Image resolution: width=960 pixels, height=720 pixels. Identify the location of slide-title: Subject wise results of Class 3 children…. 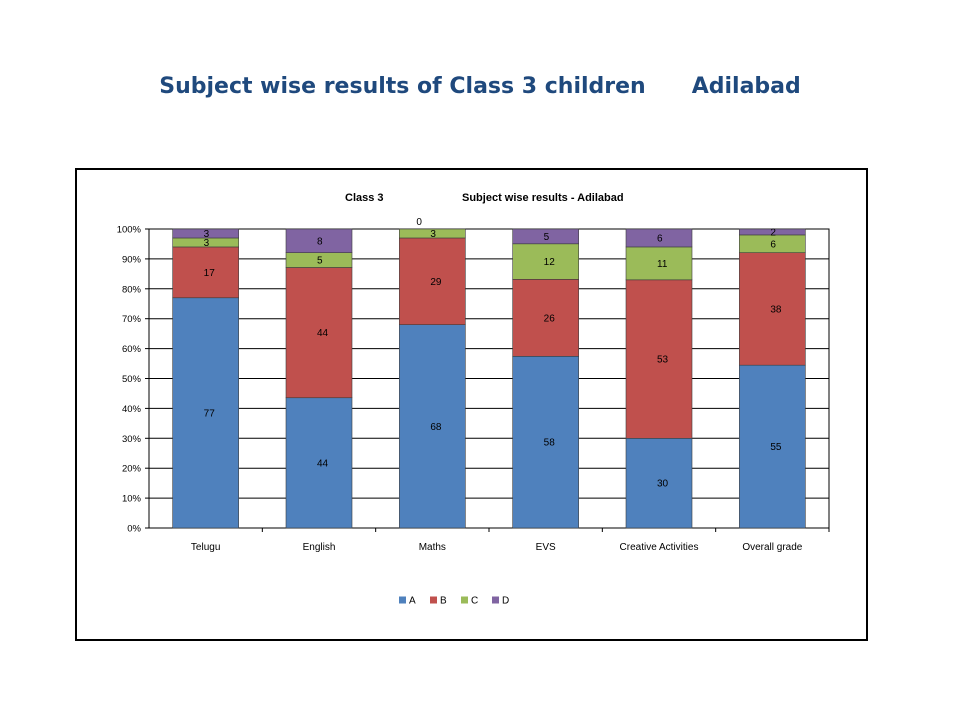
(480, 90).